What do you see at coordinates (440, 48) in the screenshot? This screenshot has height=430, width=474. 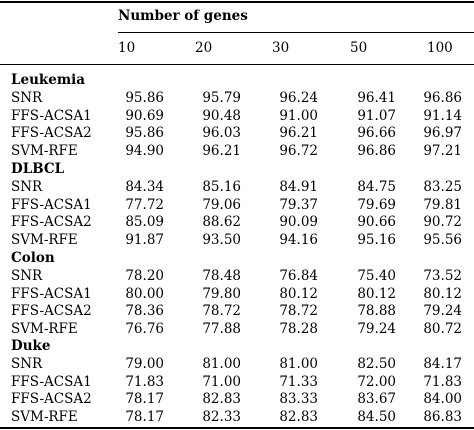 I see `column-header-100: 100` at bounding box center [440, 48].